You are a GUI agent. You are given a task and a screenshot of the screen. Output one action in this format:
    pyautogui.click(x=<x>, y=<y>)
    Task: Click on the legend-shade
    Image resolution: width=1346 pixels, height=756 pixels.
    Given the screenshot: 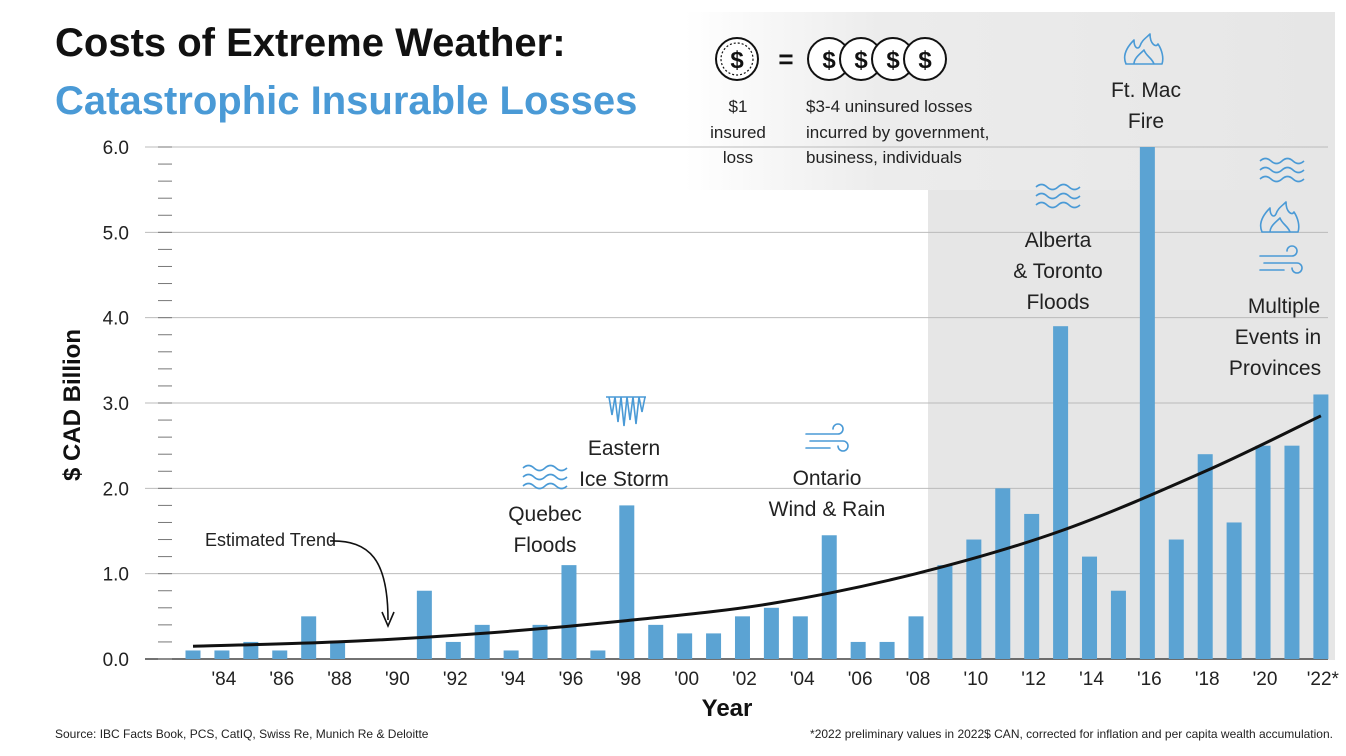 What is the action you would take?
    pyautogui.click(x=1010, y=101)
    